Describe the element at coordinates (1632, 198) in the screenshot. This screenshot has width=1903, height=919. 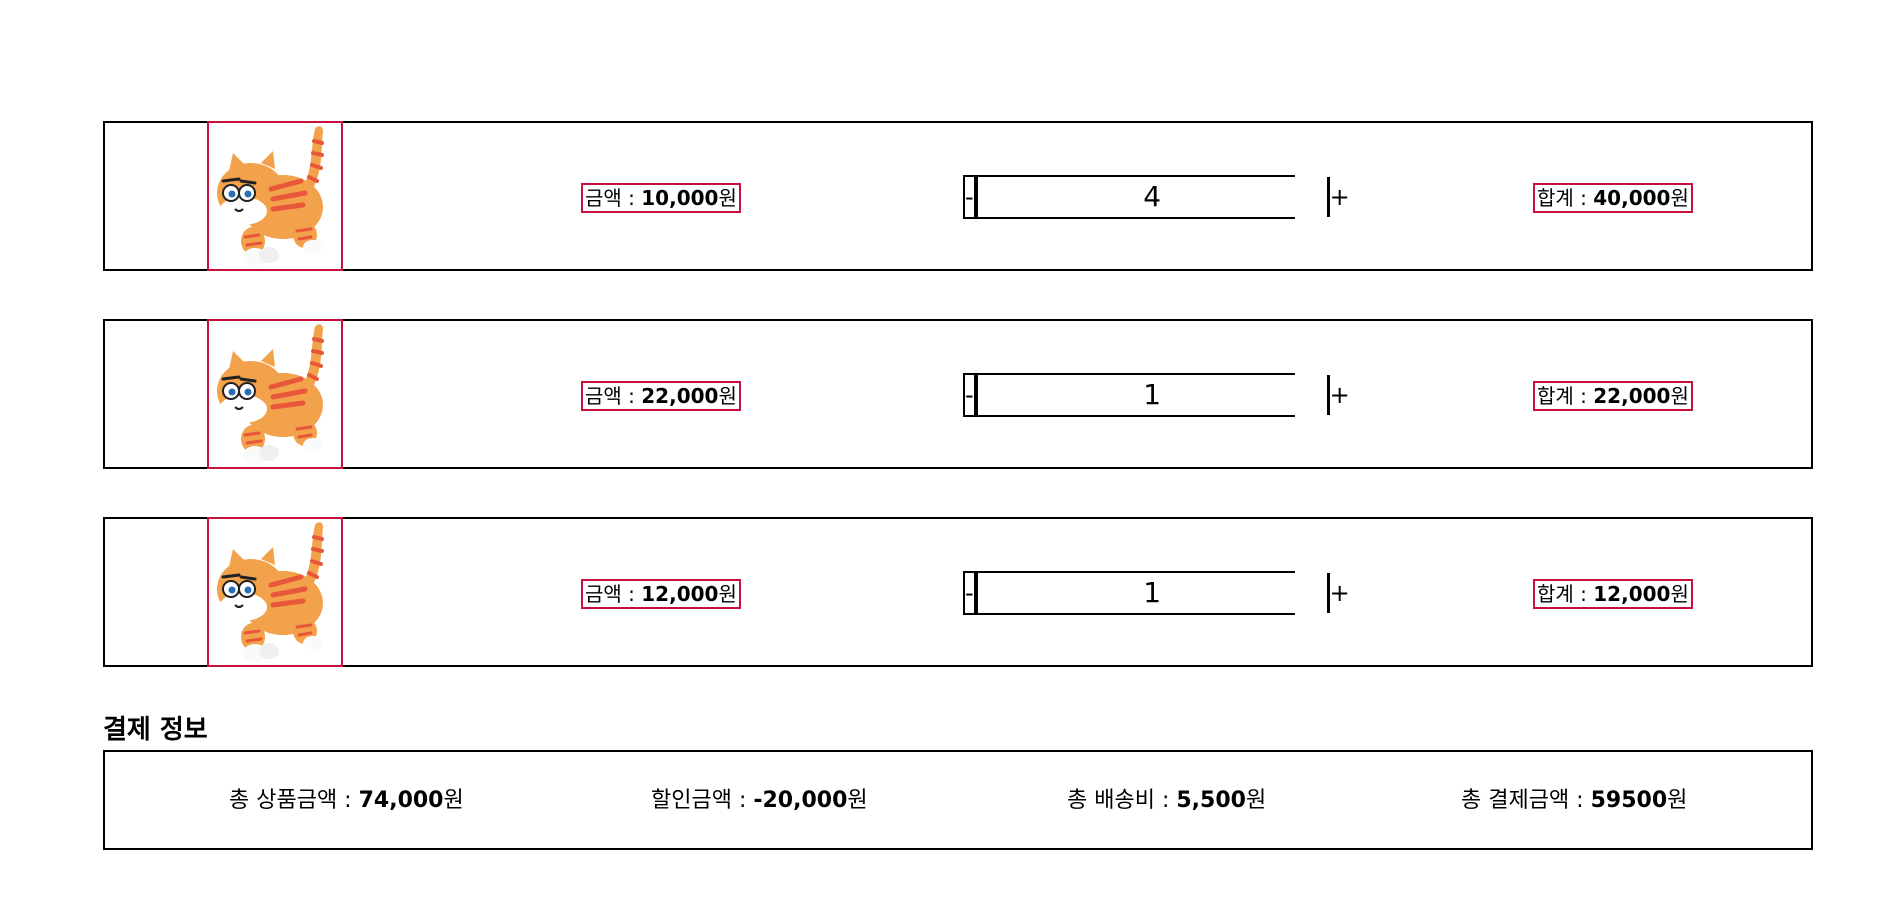
I see `subtotal-value: 40,000` at that location.